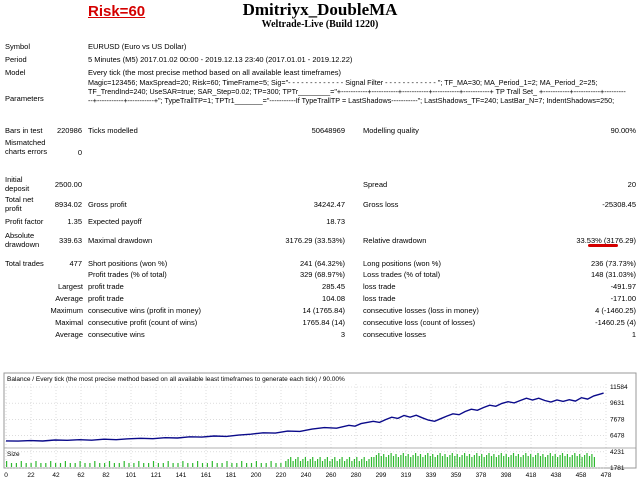 The image size is (640, 480). What do you see at coordinates (631, 184) in the screenshot?
I see `spread-value: 20` at bounding box center [631, 184].